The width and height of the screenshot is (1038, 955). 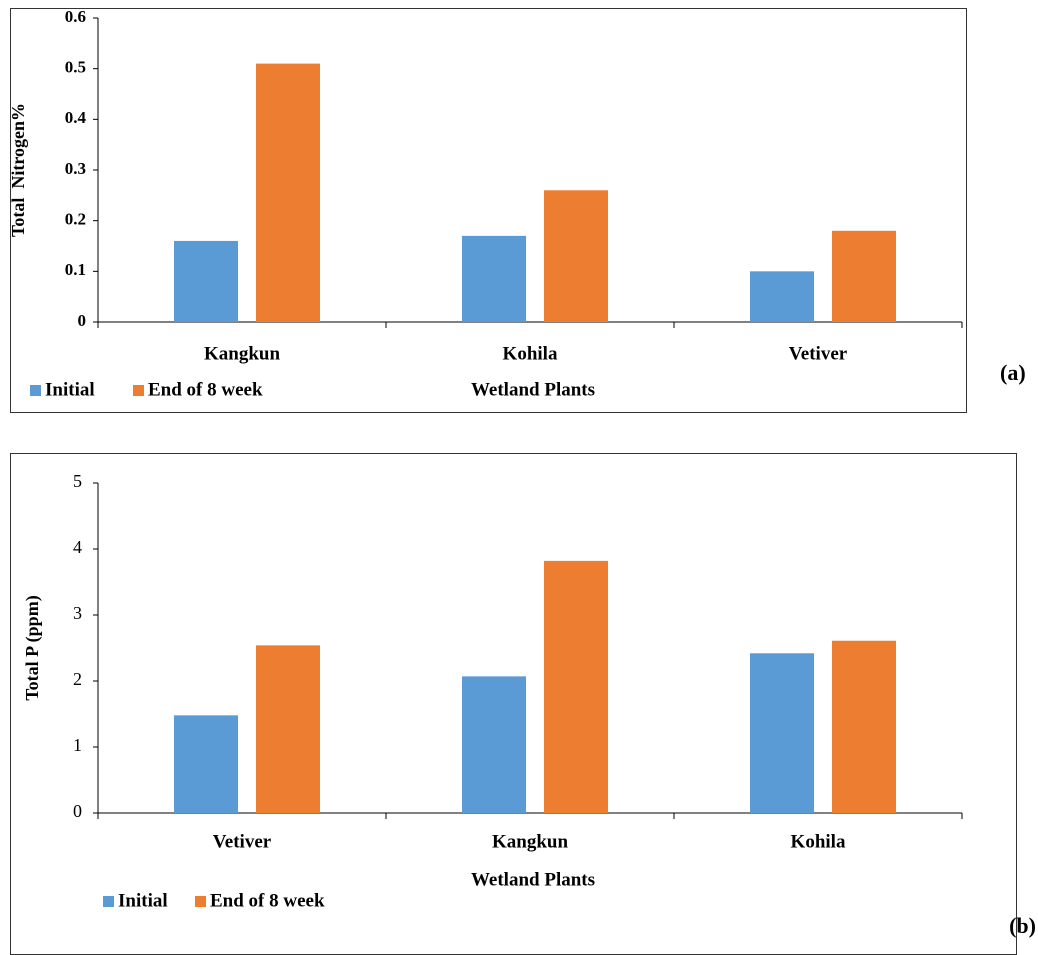 What do you see at coordinates (32, 647) in the screenshot?
I see `y-axis-label: Total P (ppm)` at bounding box center [32, 647].